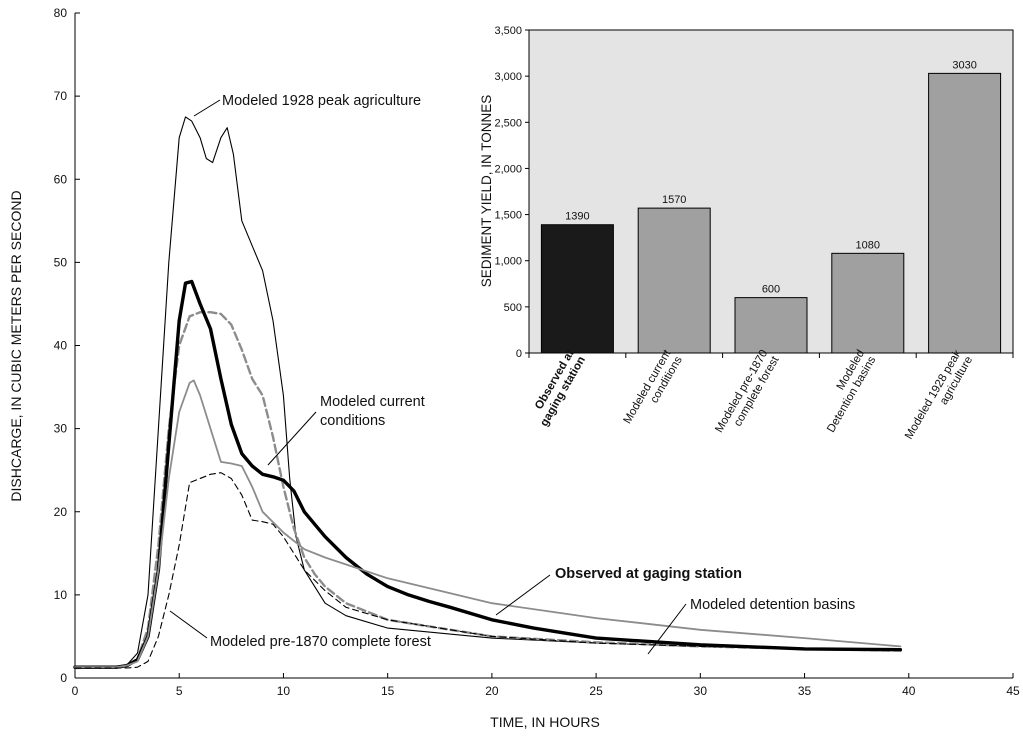  I want to click on inset-y-tick-label: 0, so click(519, 354).